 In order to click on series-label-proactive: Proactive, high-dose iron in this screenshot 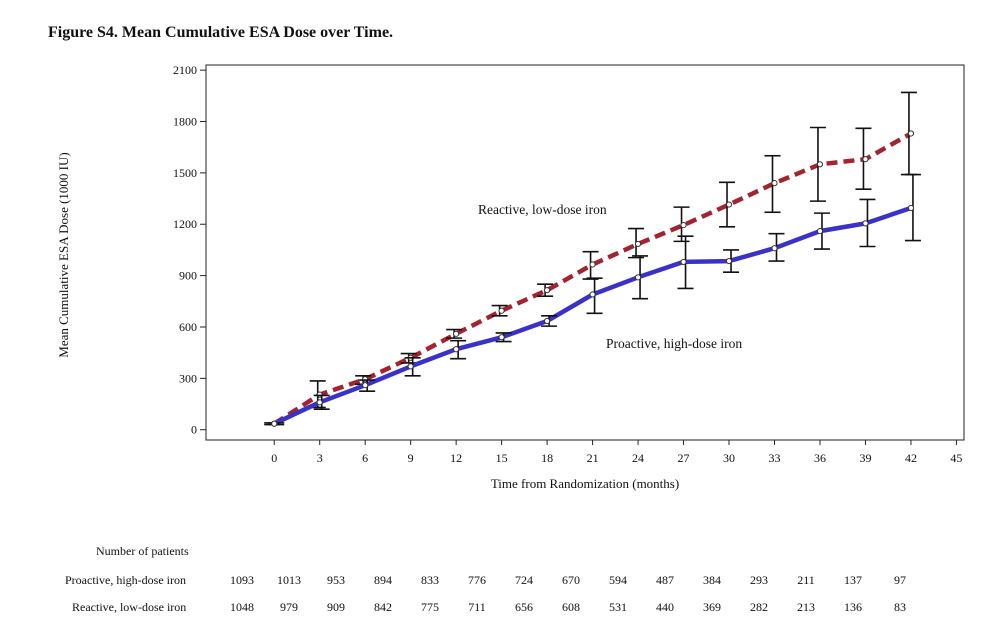, I will do `click(674, 343)`.